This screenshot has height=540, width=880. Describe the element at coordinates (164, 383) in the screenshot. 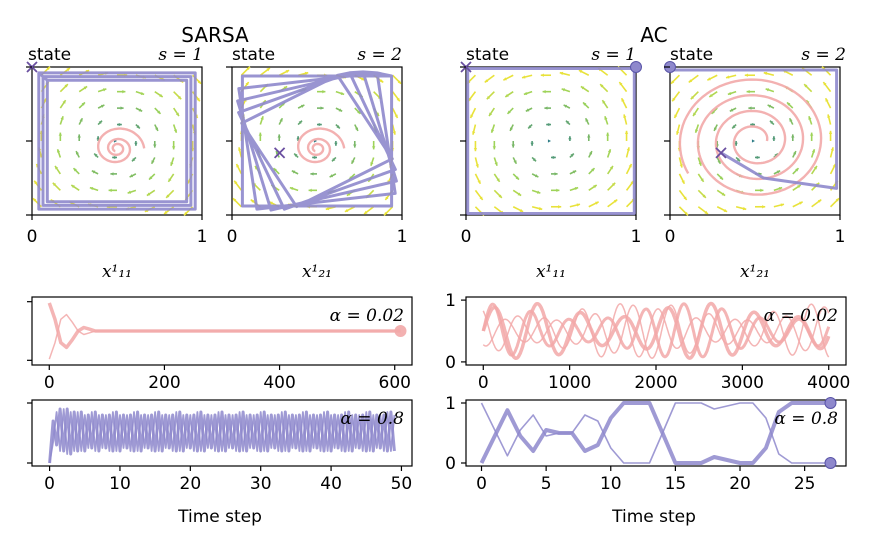

I see `x-tick-label: 200` at that location.